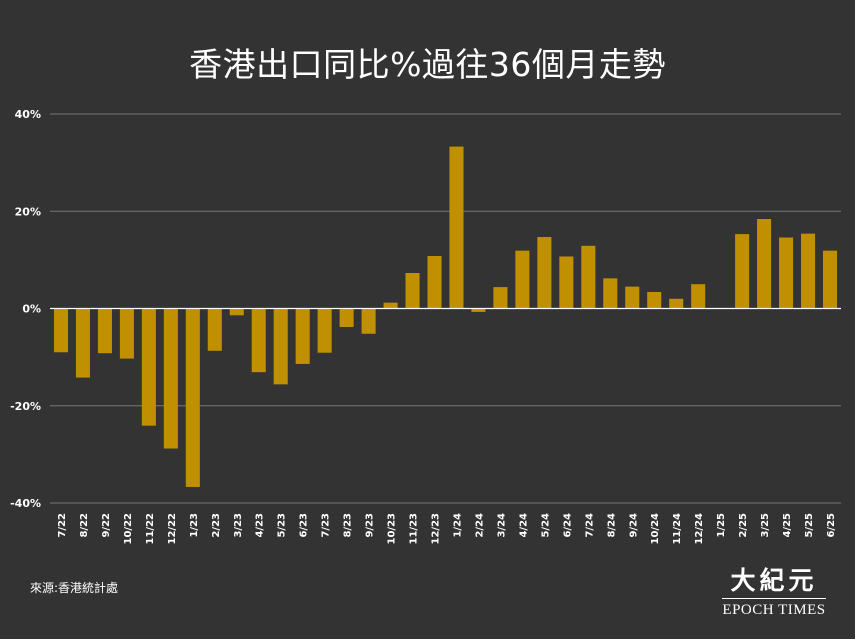 The width and height of the screenshot is (855, 639). What do you see at coordinates (62, 525) in the screenshot?
I see `x-tick-label: 7/22` at bounding box center [62, 525].